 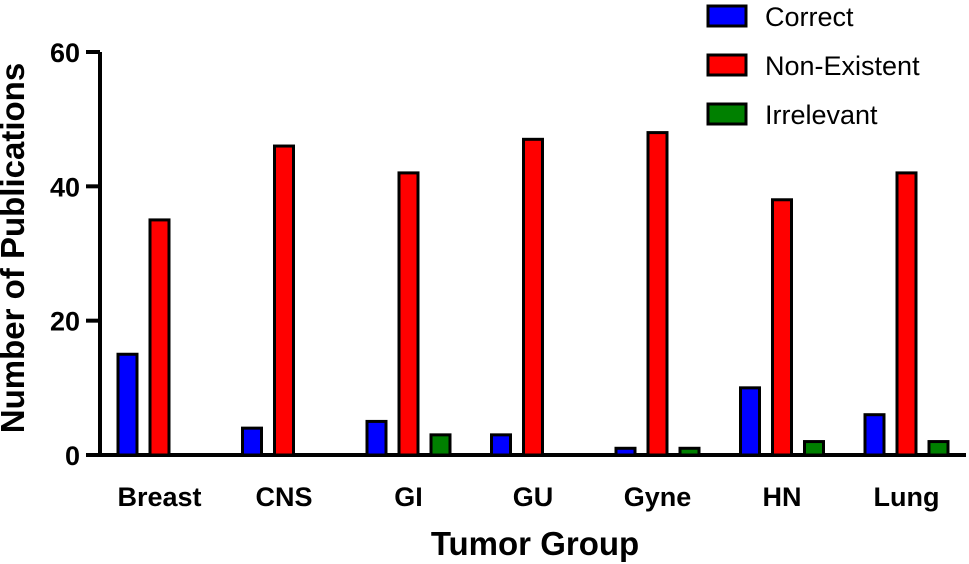 I want to click on bar-gi-irrelevant, so click(x=440, y=445).